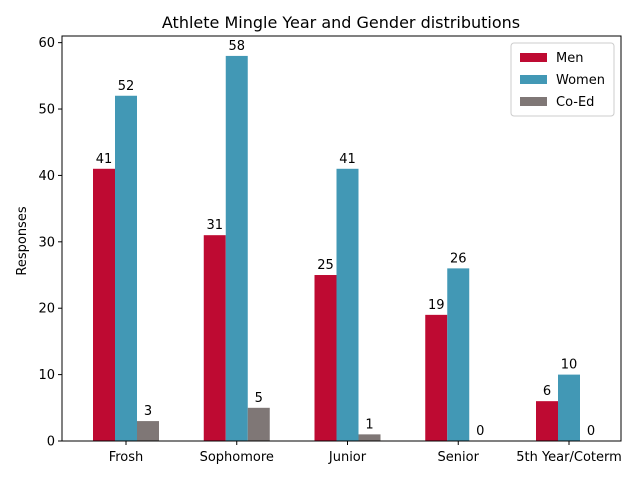 The width and height of the screenshot is (640, 480). I want to click on legend-label: Co-Ed, so click(575, 102).